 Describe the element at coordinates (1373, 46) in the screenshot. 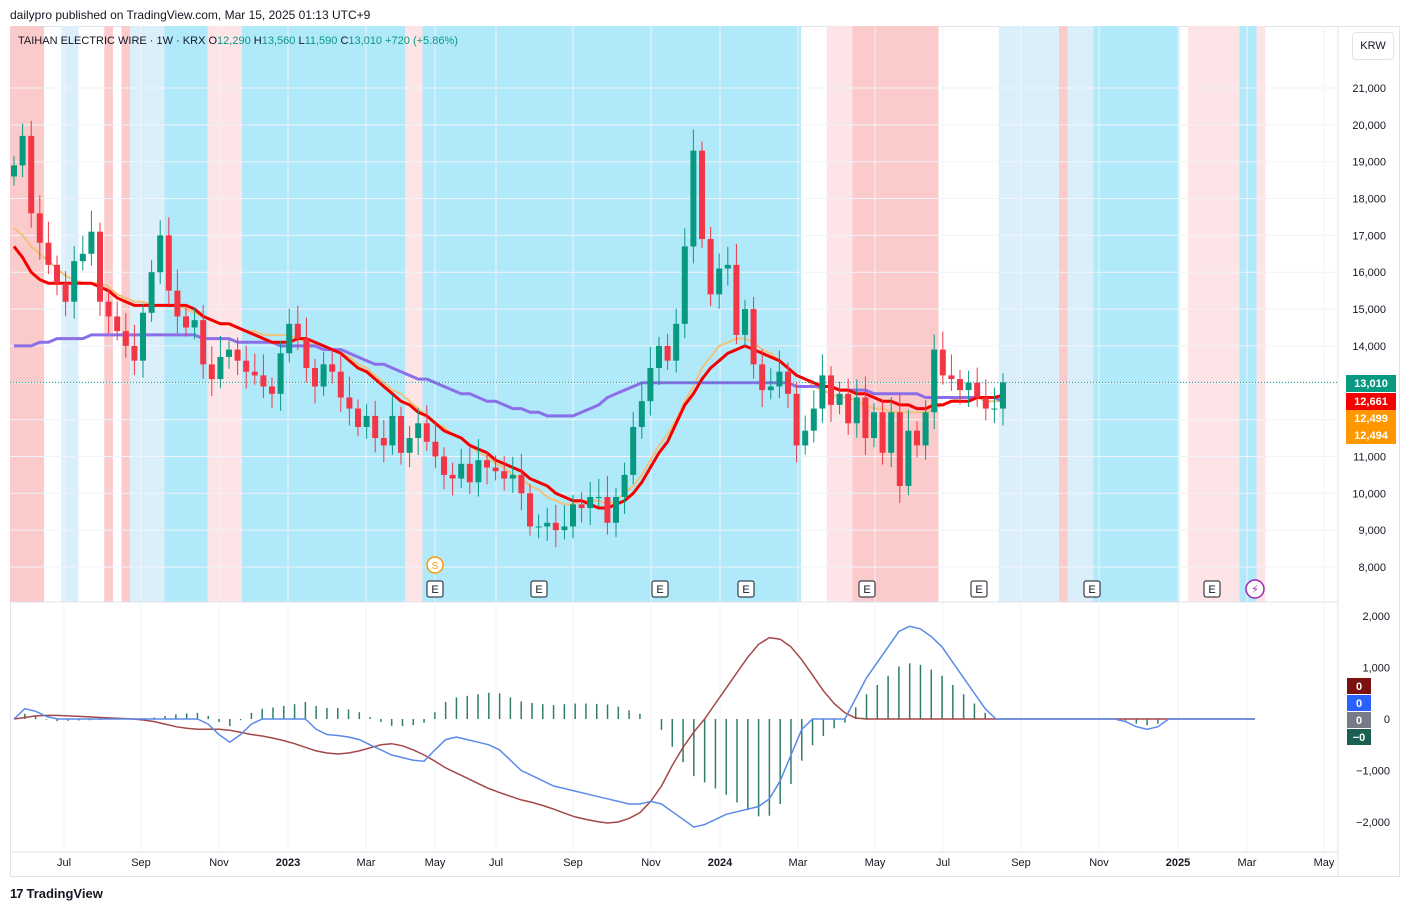

I see `currency-button: KRW` at that location.